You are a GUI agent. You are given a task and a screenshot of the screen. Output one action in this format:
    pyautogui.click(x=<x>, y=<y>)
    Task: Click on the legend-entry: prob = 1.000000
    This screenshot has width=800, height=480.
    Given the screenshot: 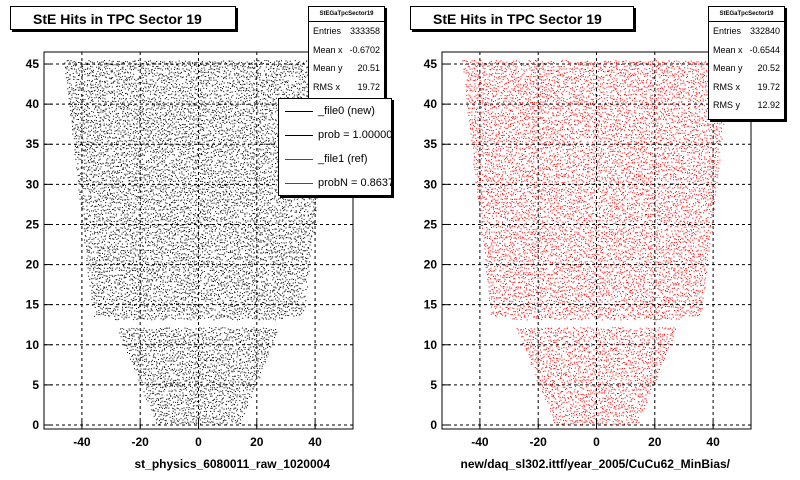 What is the action you would take?
    pyautogui.click(x=335, y=135)
    